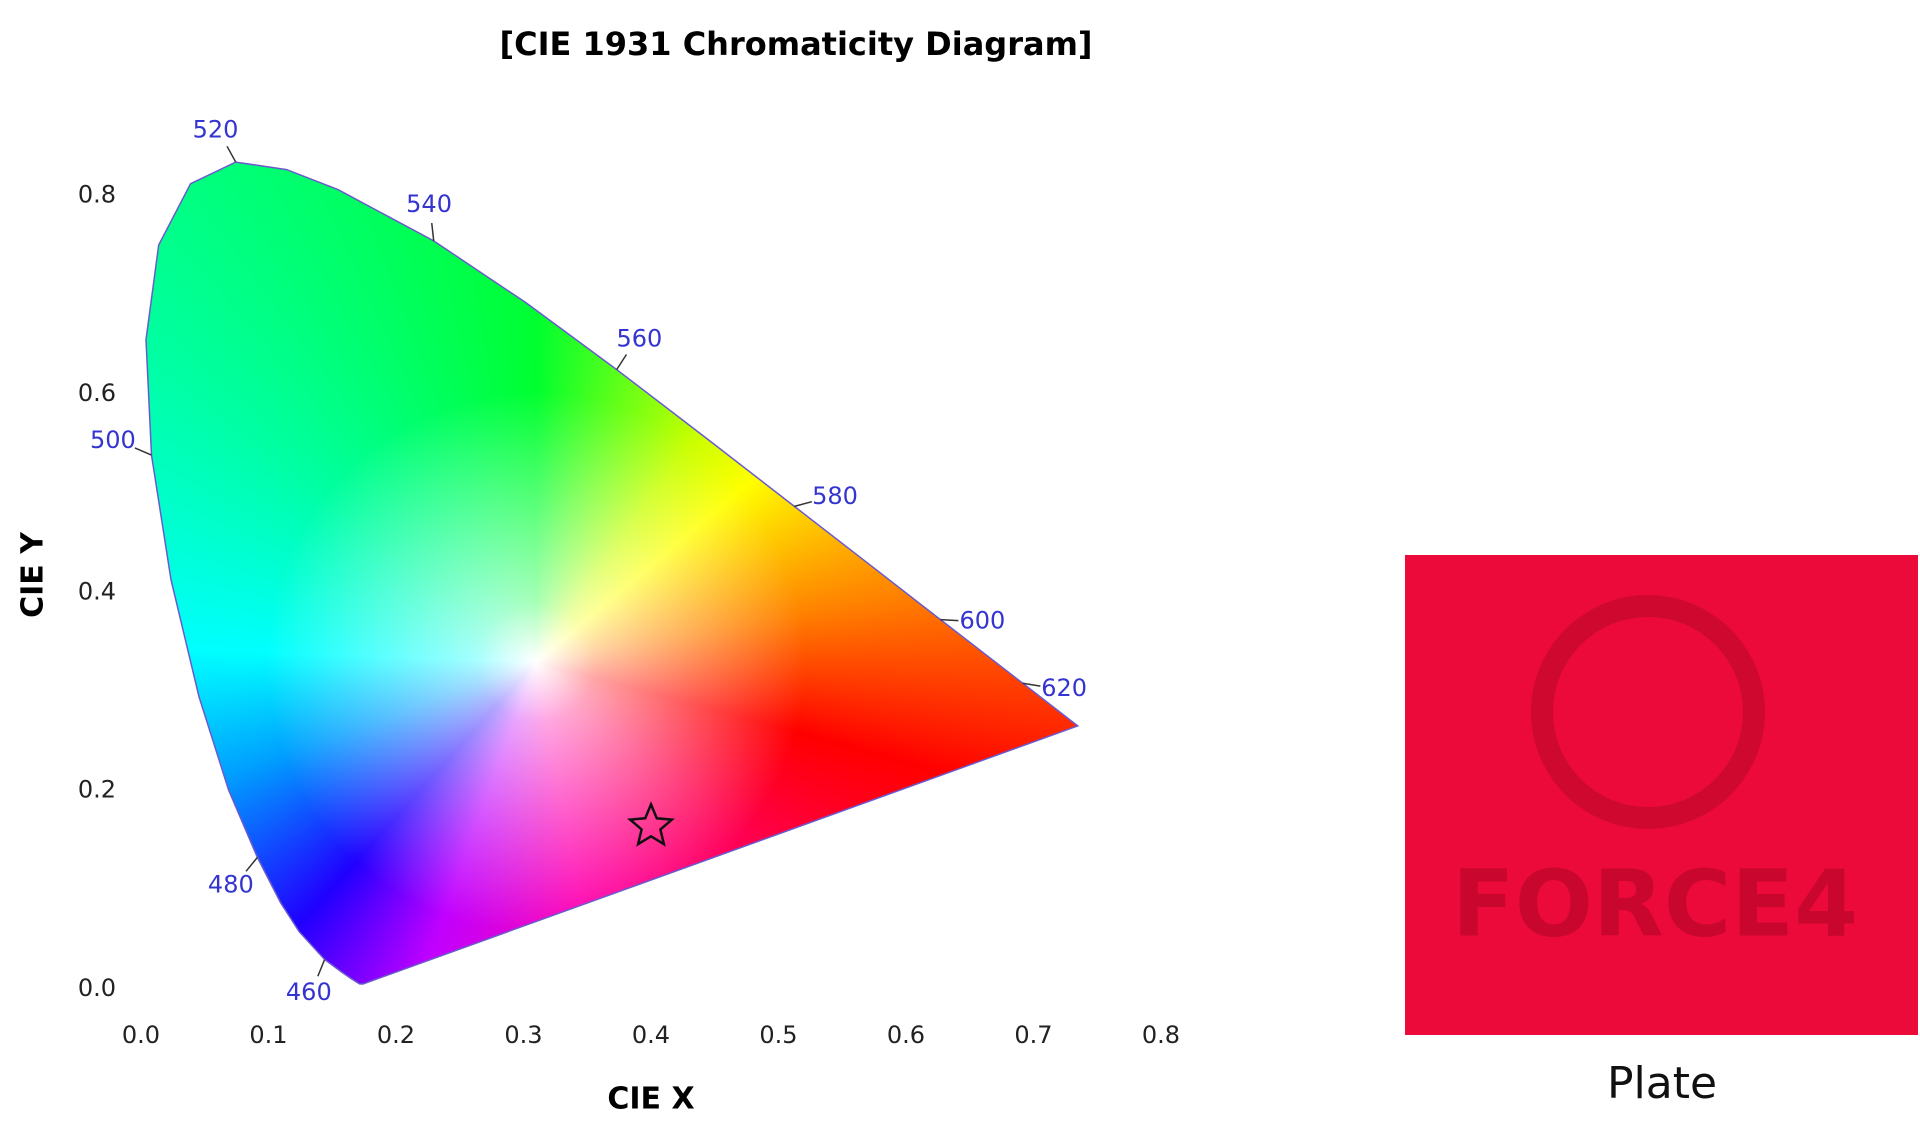  What do you see at coordinates (33, 574) in the screenshot?
I see `y-axis-label: CIE Y` at bounding box center [33, 574].